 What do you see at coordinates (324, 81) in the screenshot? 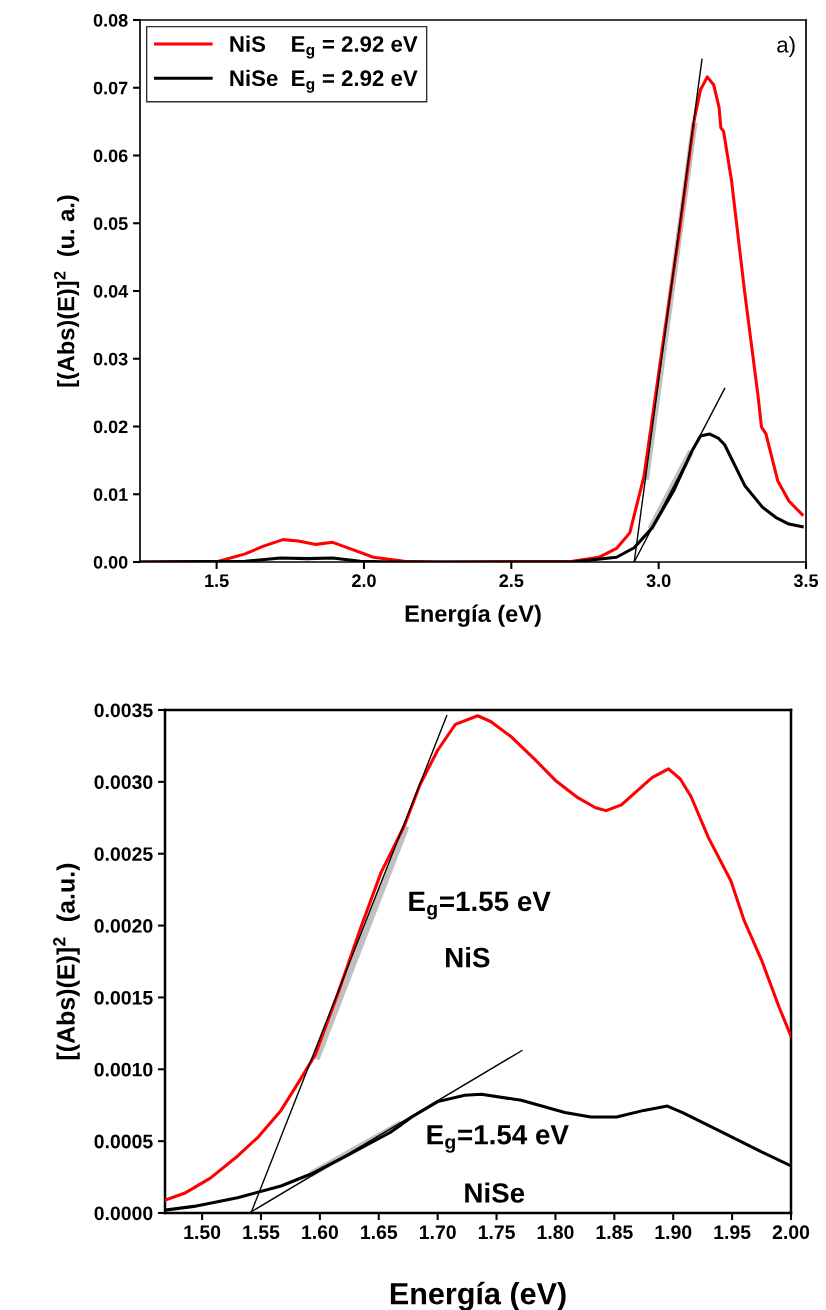
I see `legend-label: NiSe E$_{g}$ = 2.92 eV` at bounding box center [324, 81].